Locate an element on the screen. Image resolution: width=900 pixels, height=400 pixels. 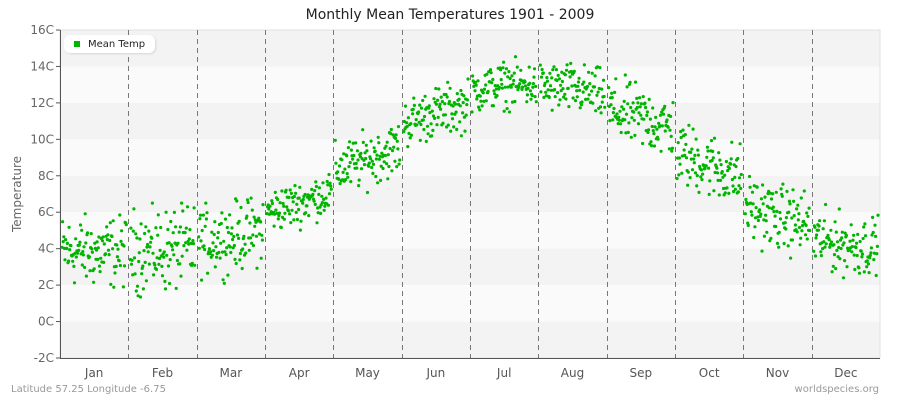
location-caption: Latitude 57.25 Longitude -6.75 is located at coordinates (88, 389).